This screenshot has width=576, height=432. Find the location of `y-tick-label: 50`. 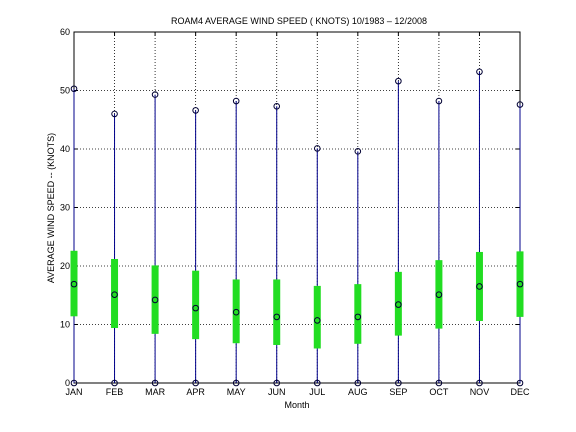

y-tick-label: 50 is located at coordinates (65, 91).